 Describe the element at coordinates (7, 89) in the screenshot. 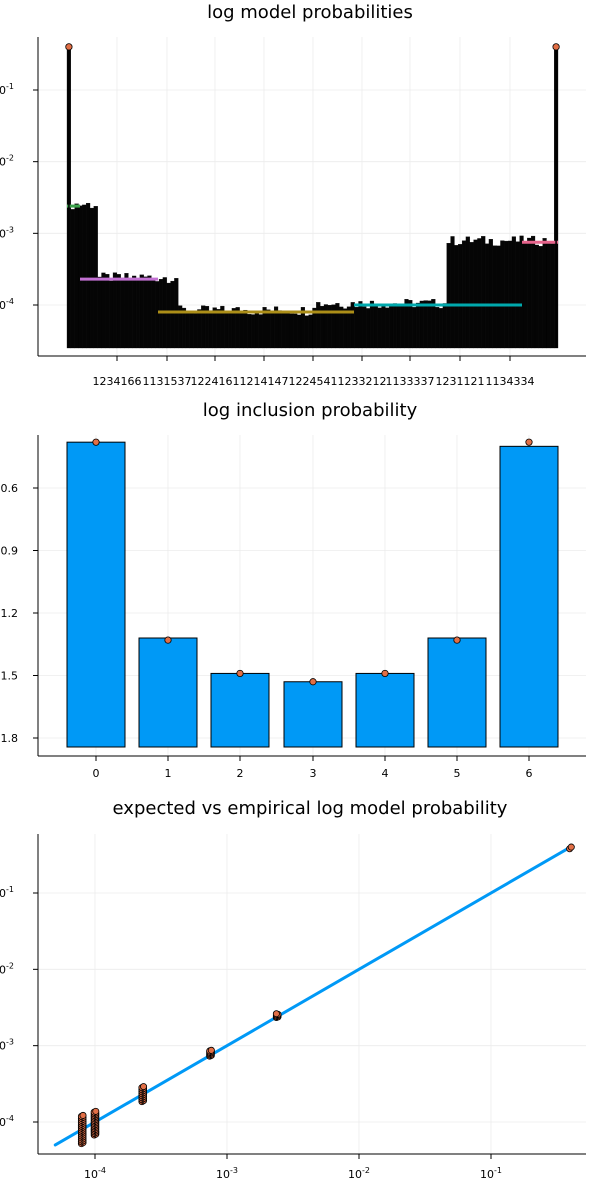

I see `y-tick-label: 10-1` at that location.